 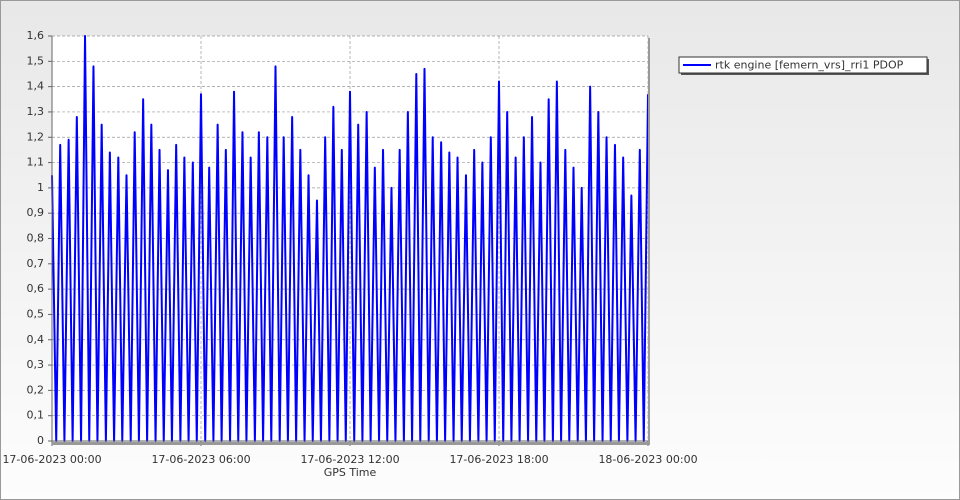 What do you see at coordinates (36, 212) in the screenshot?
I see `y-tick-label: 0,9` at bounding box center [36, 212].